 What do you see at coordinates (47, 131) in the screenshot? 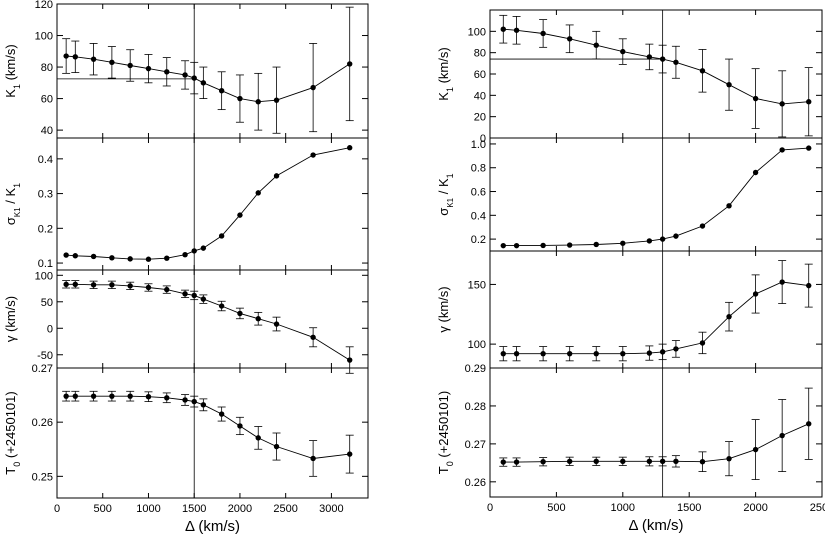
I see `y-tick-label: 40` at bounding box center [47, 131].